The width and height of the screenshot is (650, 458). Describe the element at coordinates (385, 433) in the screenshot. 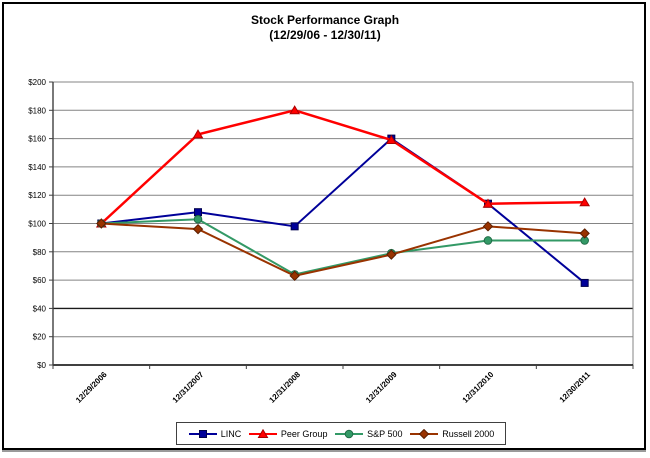

I see `legend-item-label: S&P 500` at that location.